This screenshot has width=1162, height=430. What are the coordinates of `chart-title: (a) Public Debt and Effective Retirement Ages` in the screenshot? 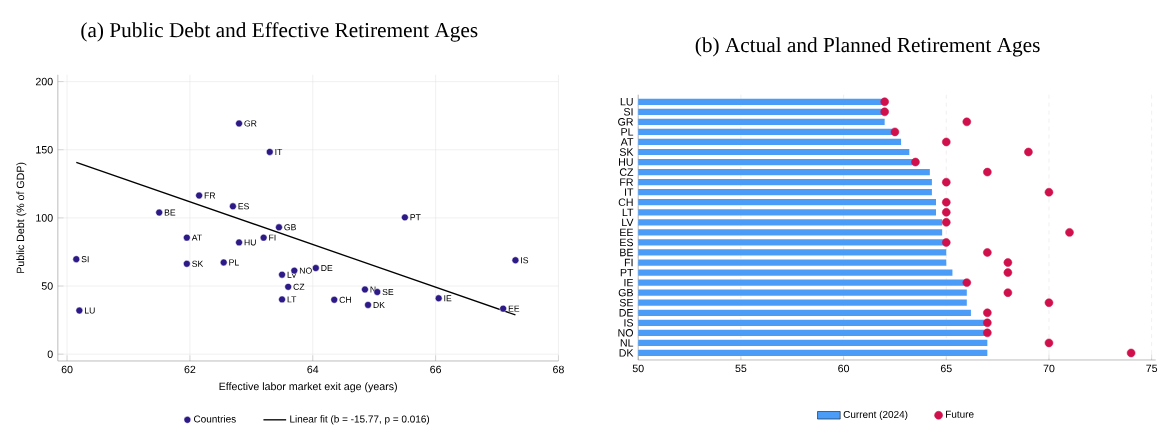 It's located at (279, 32).